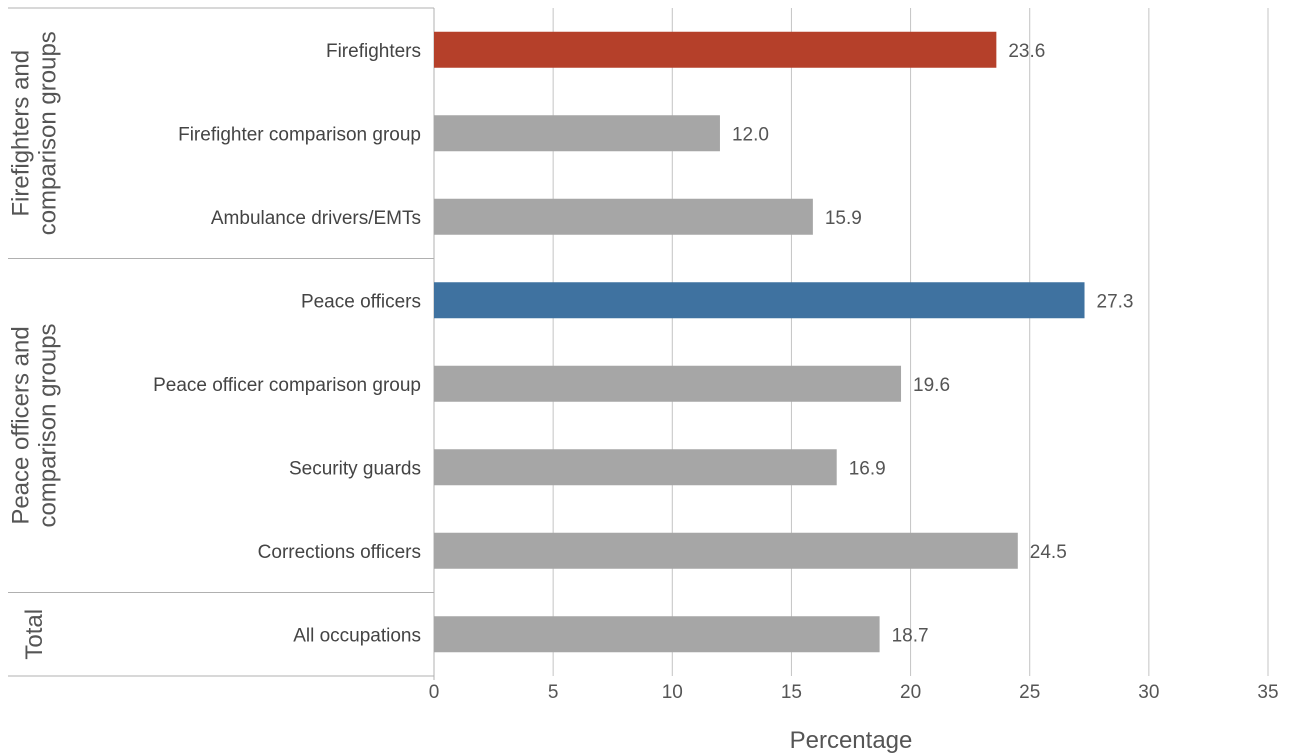 This screenshot has width=1289, height=756. Describe the element at coordinates (867, 468) in the screenshot. I see `value-label: 16.9` at that location.